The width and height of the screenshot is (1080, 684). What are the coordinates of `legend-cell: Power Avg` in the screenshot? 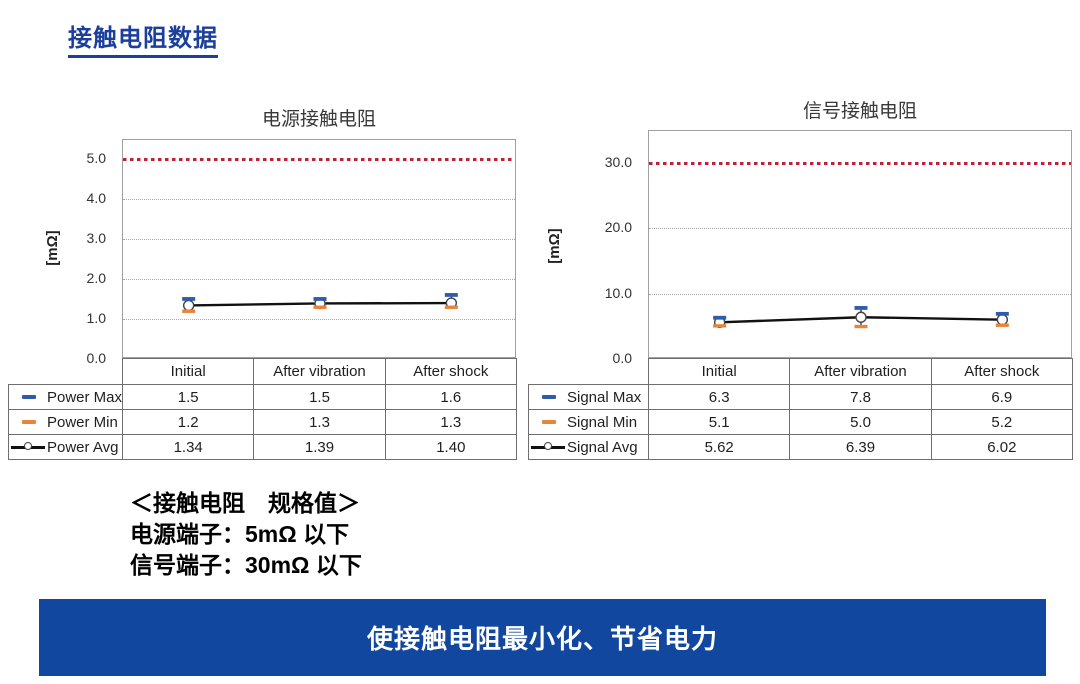 It's located at (65, 447).